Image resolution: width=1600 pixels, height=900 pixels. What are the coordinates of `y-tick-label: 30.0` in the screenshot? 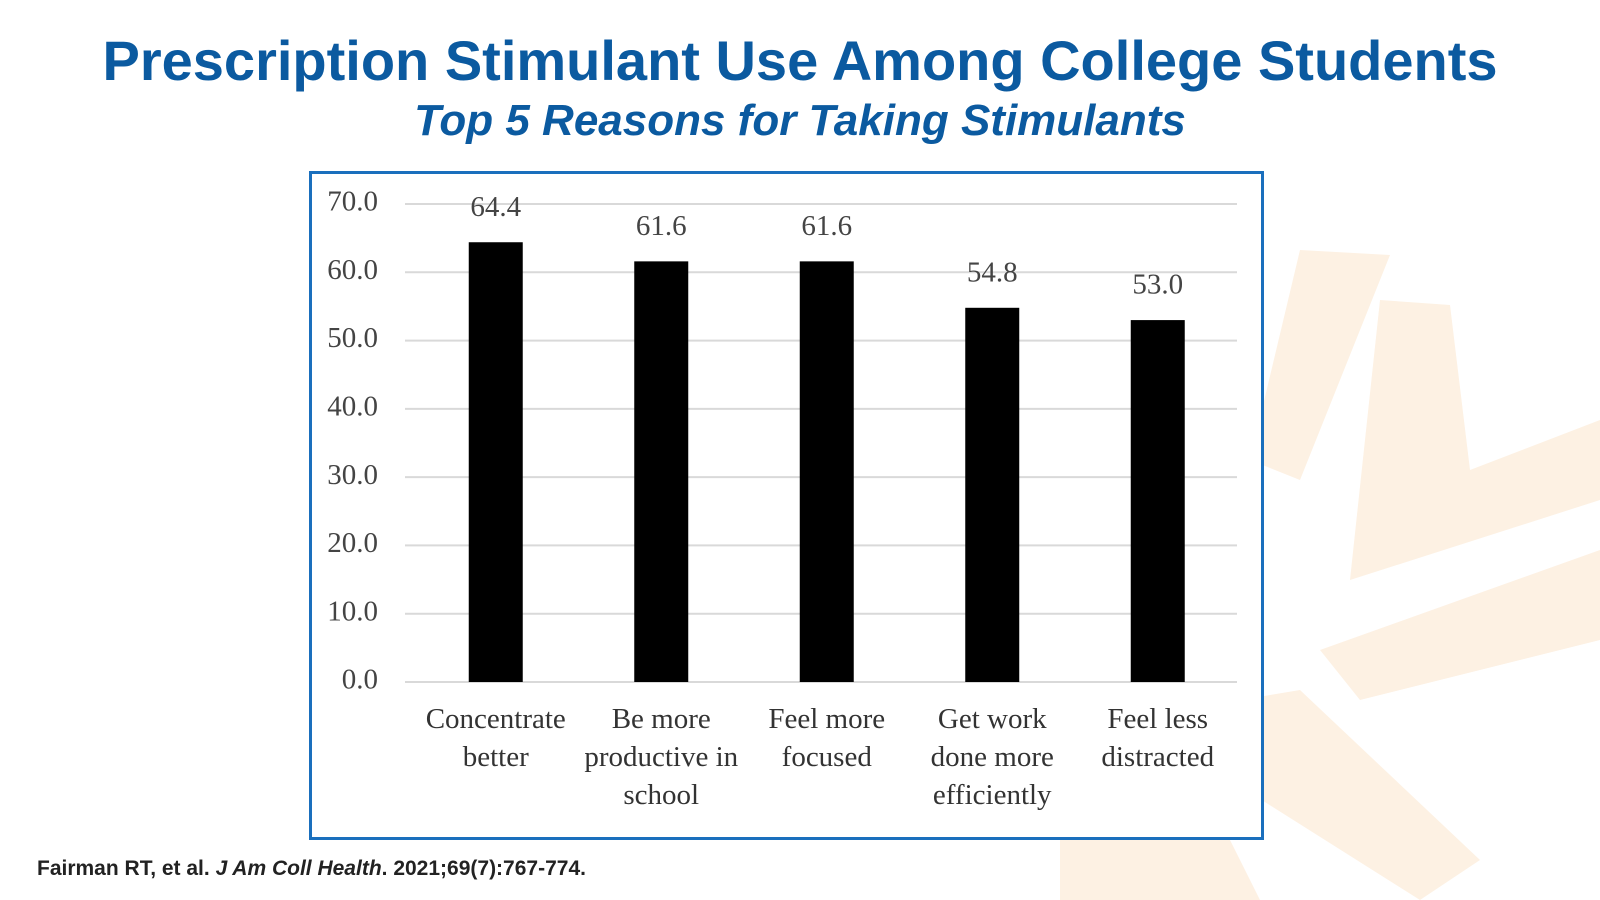 It's located at (352, 475).